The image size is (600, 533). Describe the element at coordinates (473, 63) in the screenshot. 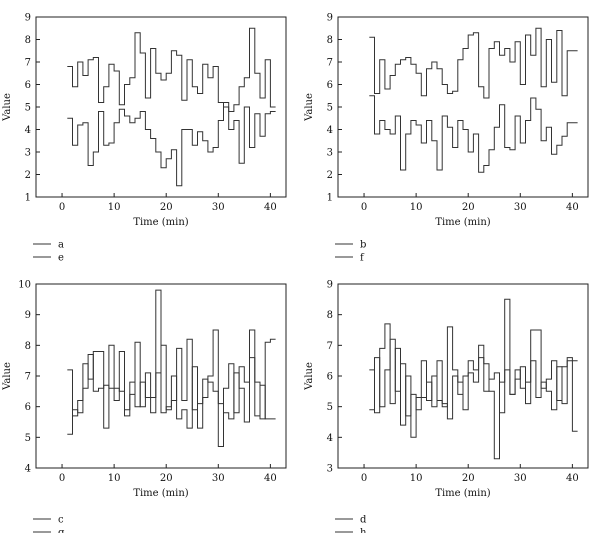

I see `series-line-b` at that location.